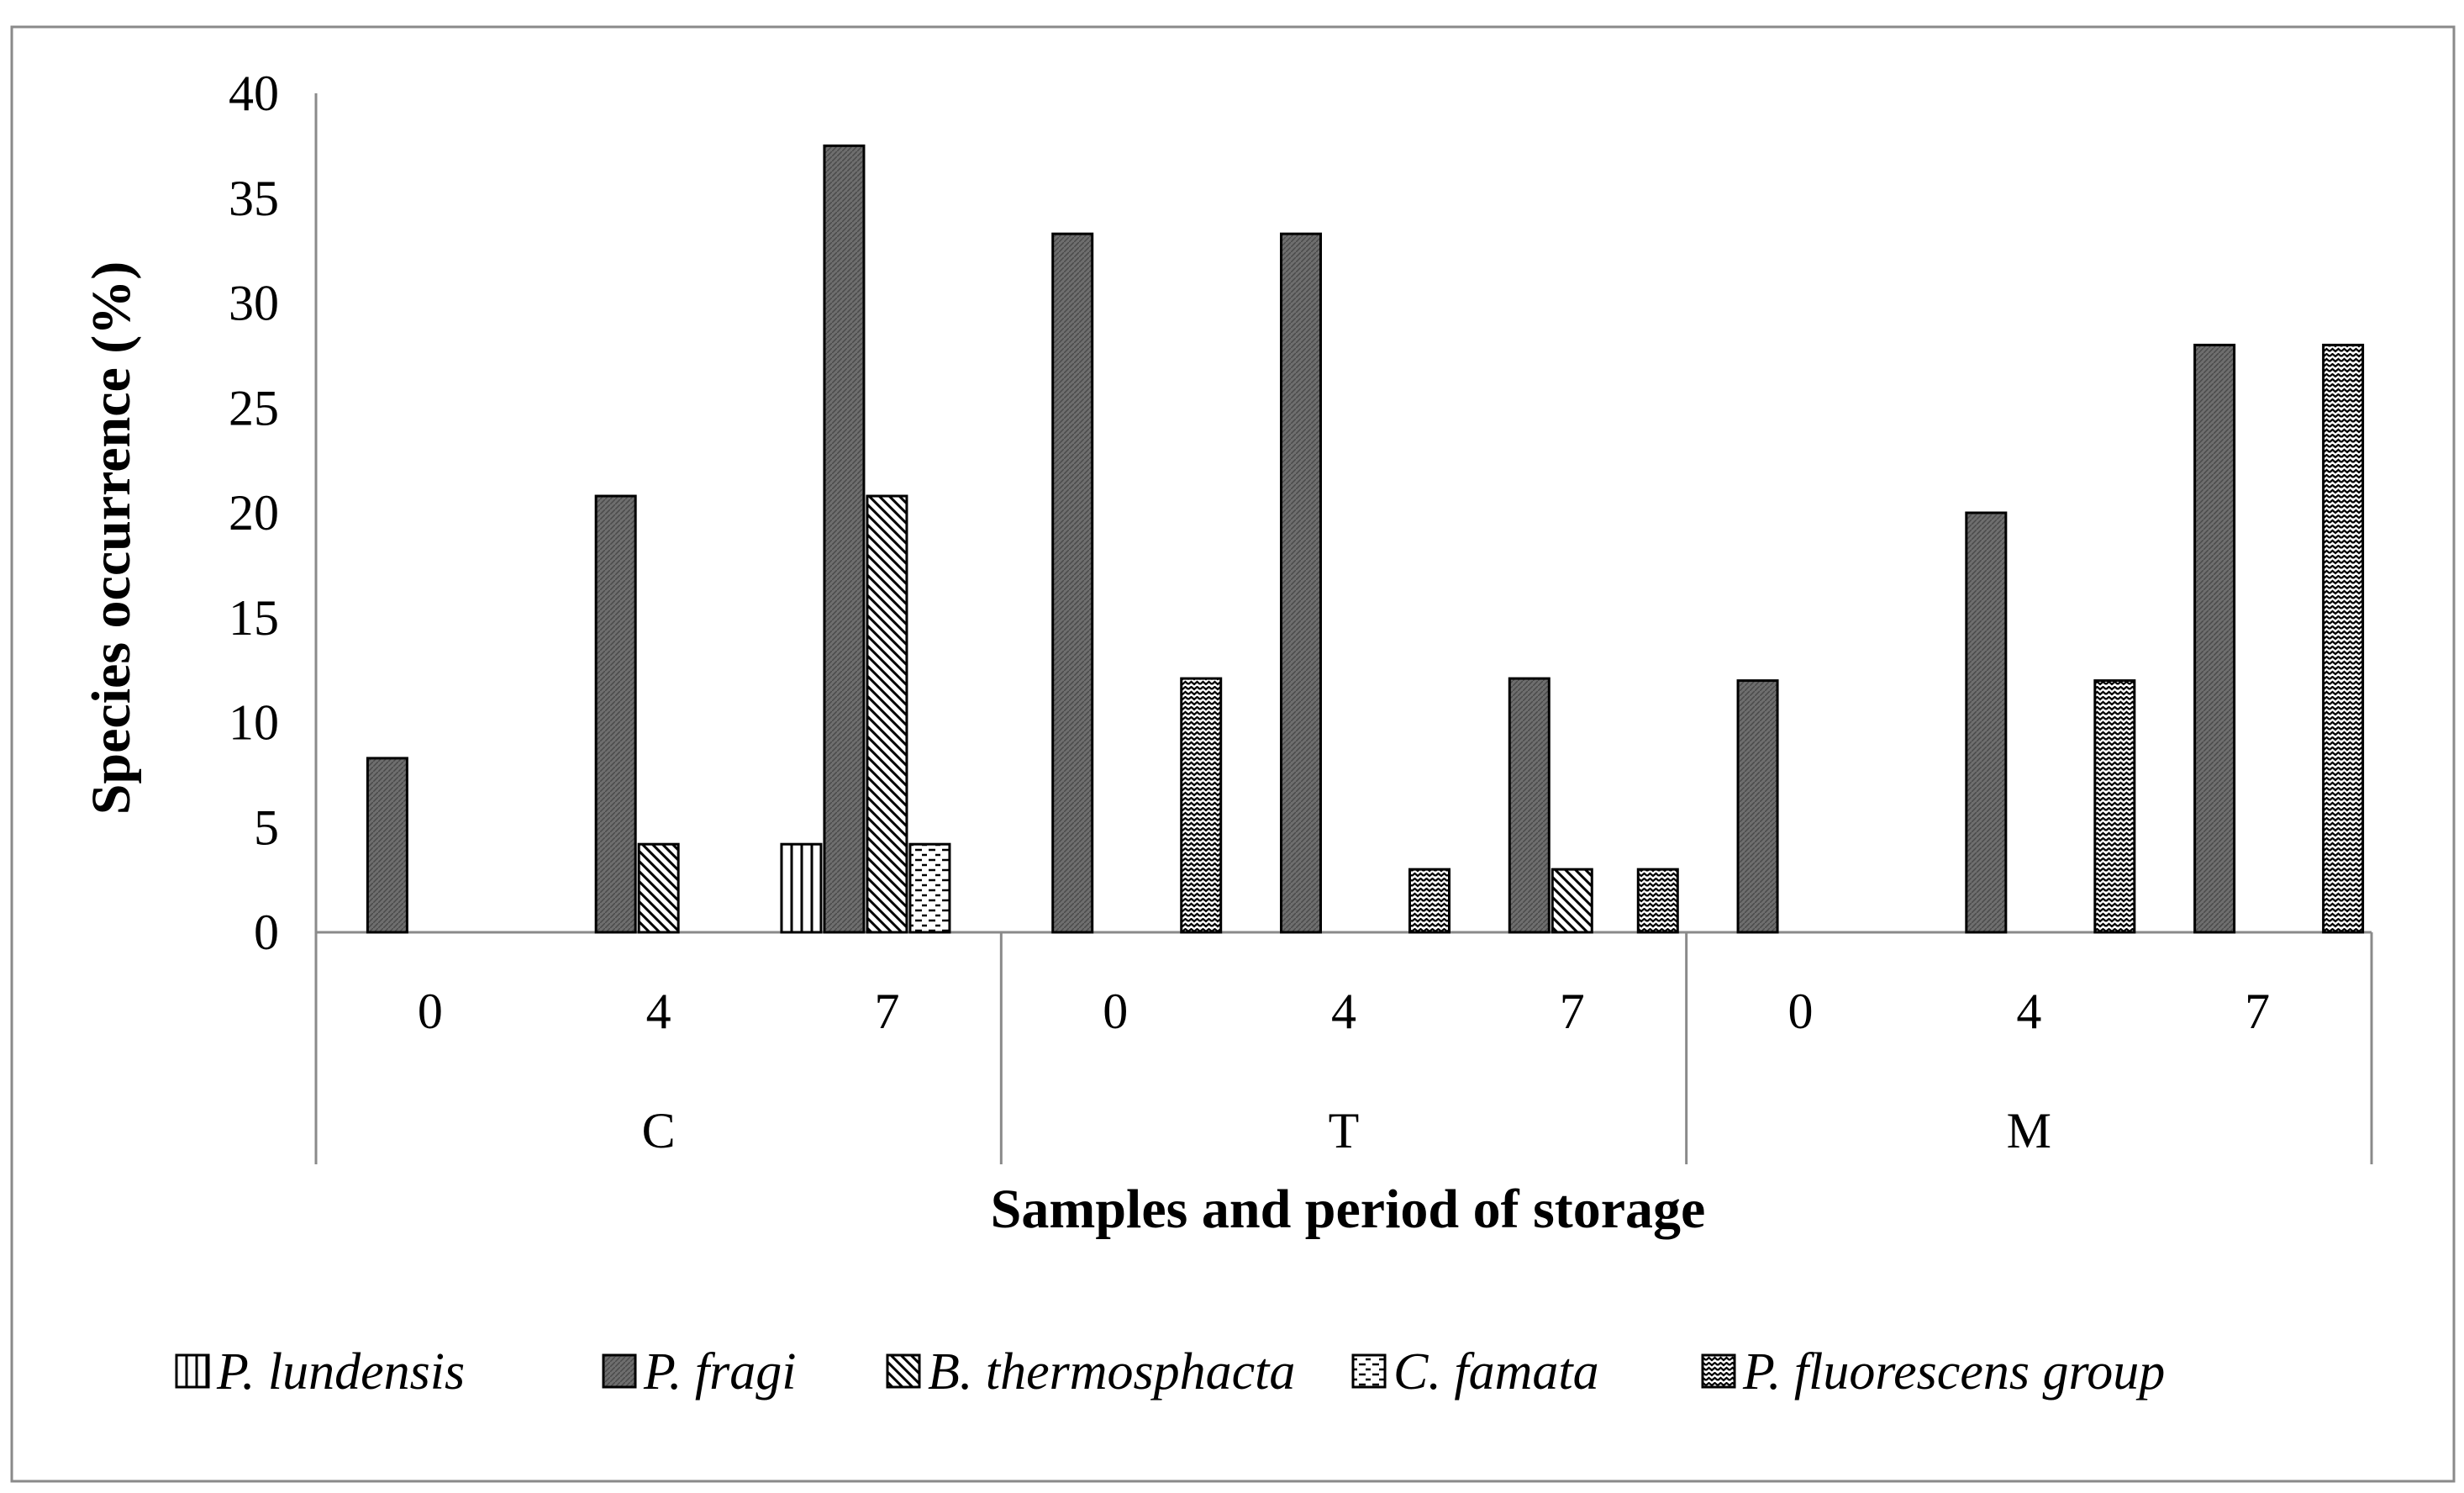  I want to click on y-tick-label: 5, so click(266, 827).